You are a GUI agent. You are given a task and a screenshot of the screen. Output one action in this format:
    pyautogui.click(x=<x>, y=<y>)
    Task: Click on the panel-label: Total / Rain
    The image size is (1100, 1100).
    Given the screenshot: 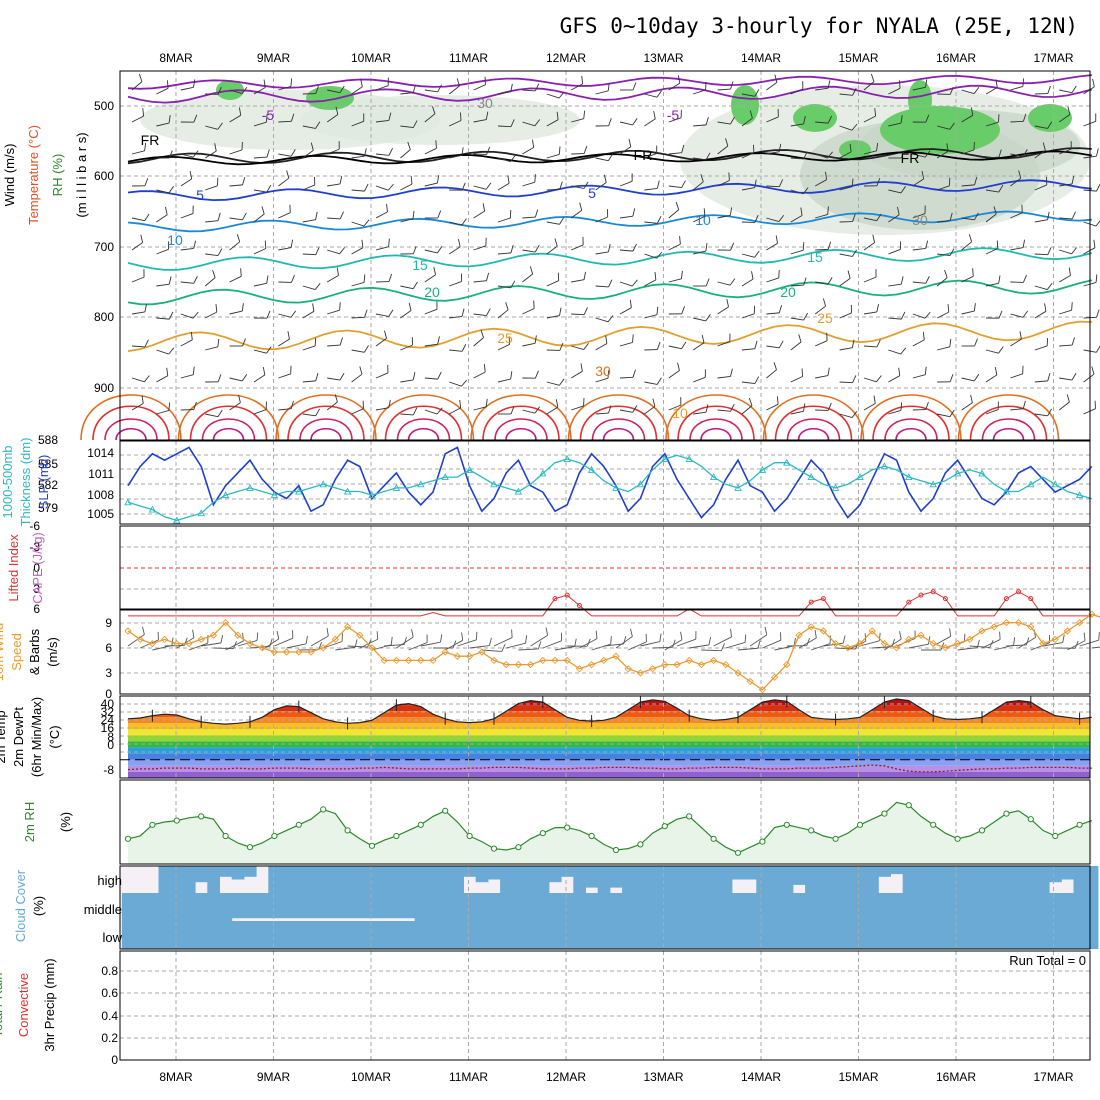 What is the action you would take?
    pyautogui.click(x=2, y=1004)
    